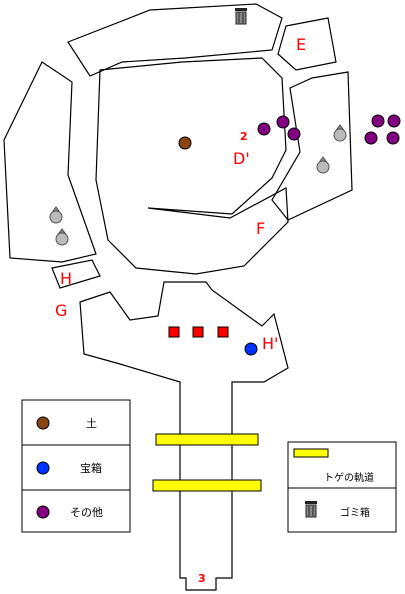  I want to click on label-e: E, so click(301, 44).